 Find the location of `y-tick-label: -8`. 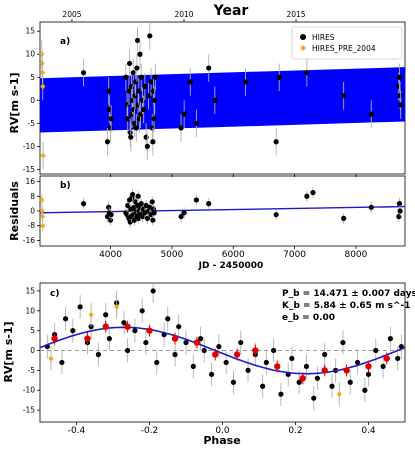

y-tick-label: -8 is located at coordinates (32, 225).